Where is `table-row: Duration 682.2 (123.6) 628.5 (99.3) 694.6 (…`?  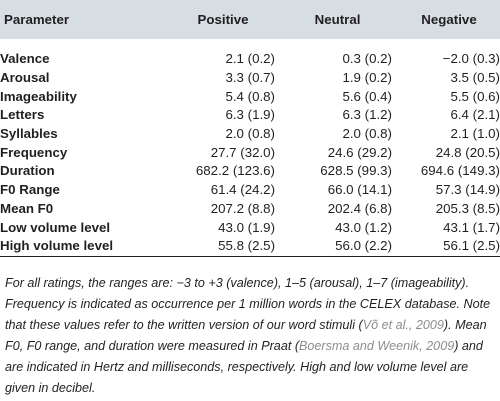 table-row: Duration 682.2 (123.6) 628.5 (99.3) 694.6 (… is located at coordinates (250, 171).